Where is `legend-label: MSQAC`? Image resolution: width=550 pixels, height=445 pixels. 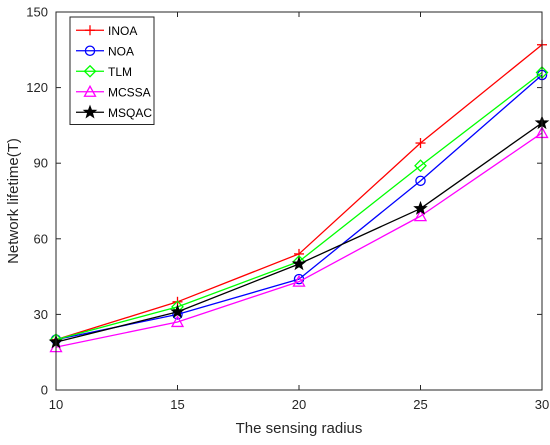
legend-label: MSQAC is located at coordinates (130, 113).